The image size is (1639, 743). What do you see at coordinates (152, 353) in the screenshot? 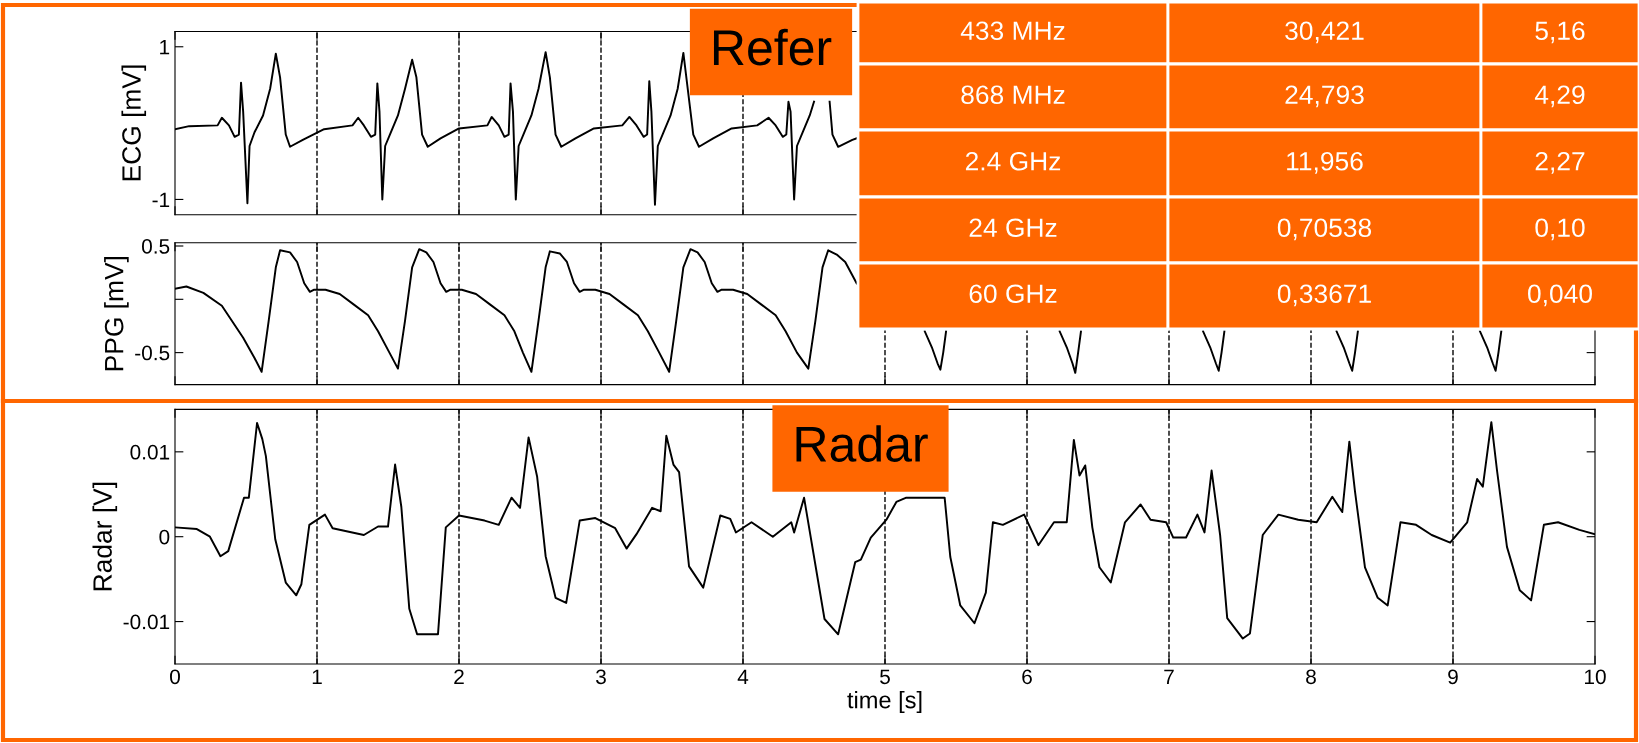
I see `y-tick-label: -0.5` at bounding box center [152, 353].